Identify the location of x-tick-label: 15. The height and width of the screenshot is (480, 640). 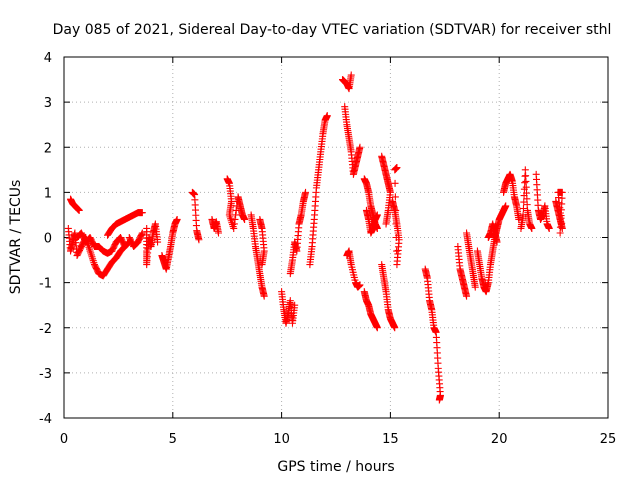
(390, 439).